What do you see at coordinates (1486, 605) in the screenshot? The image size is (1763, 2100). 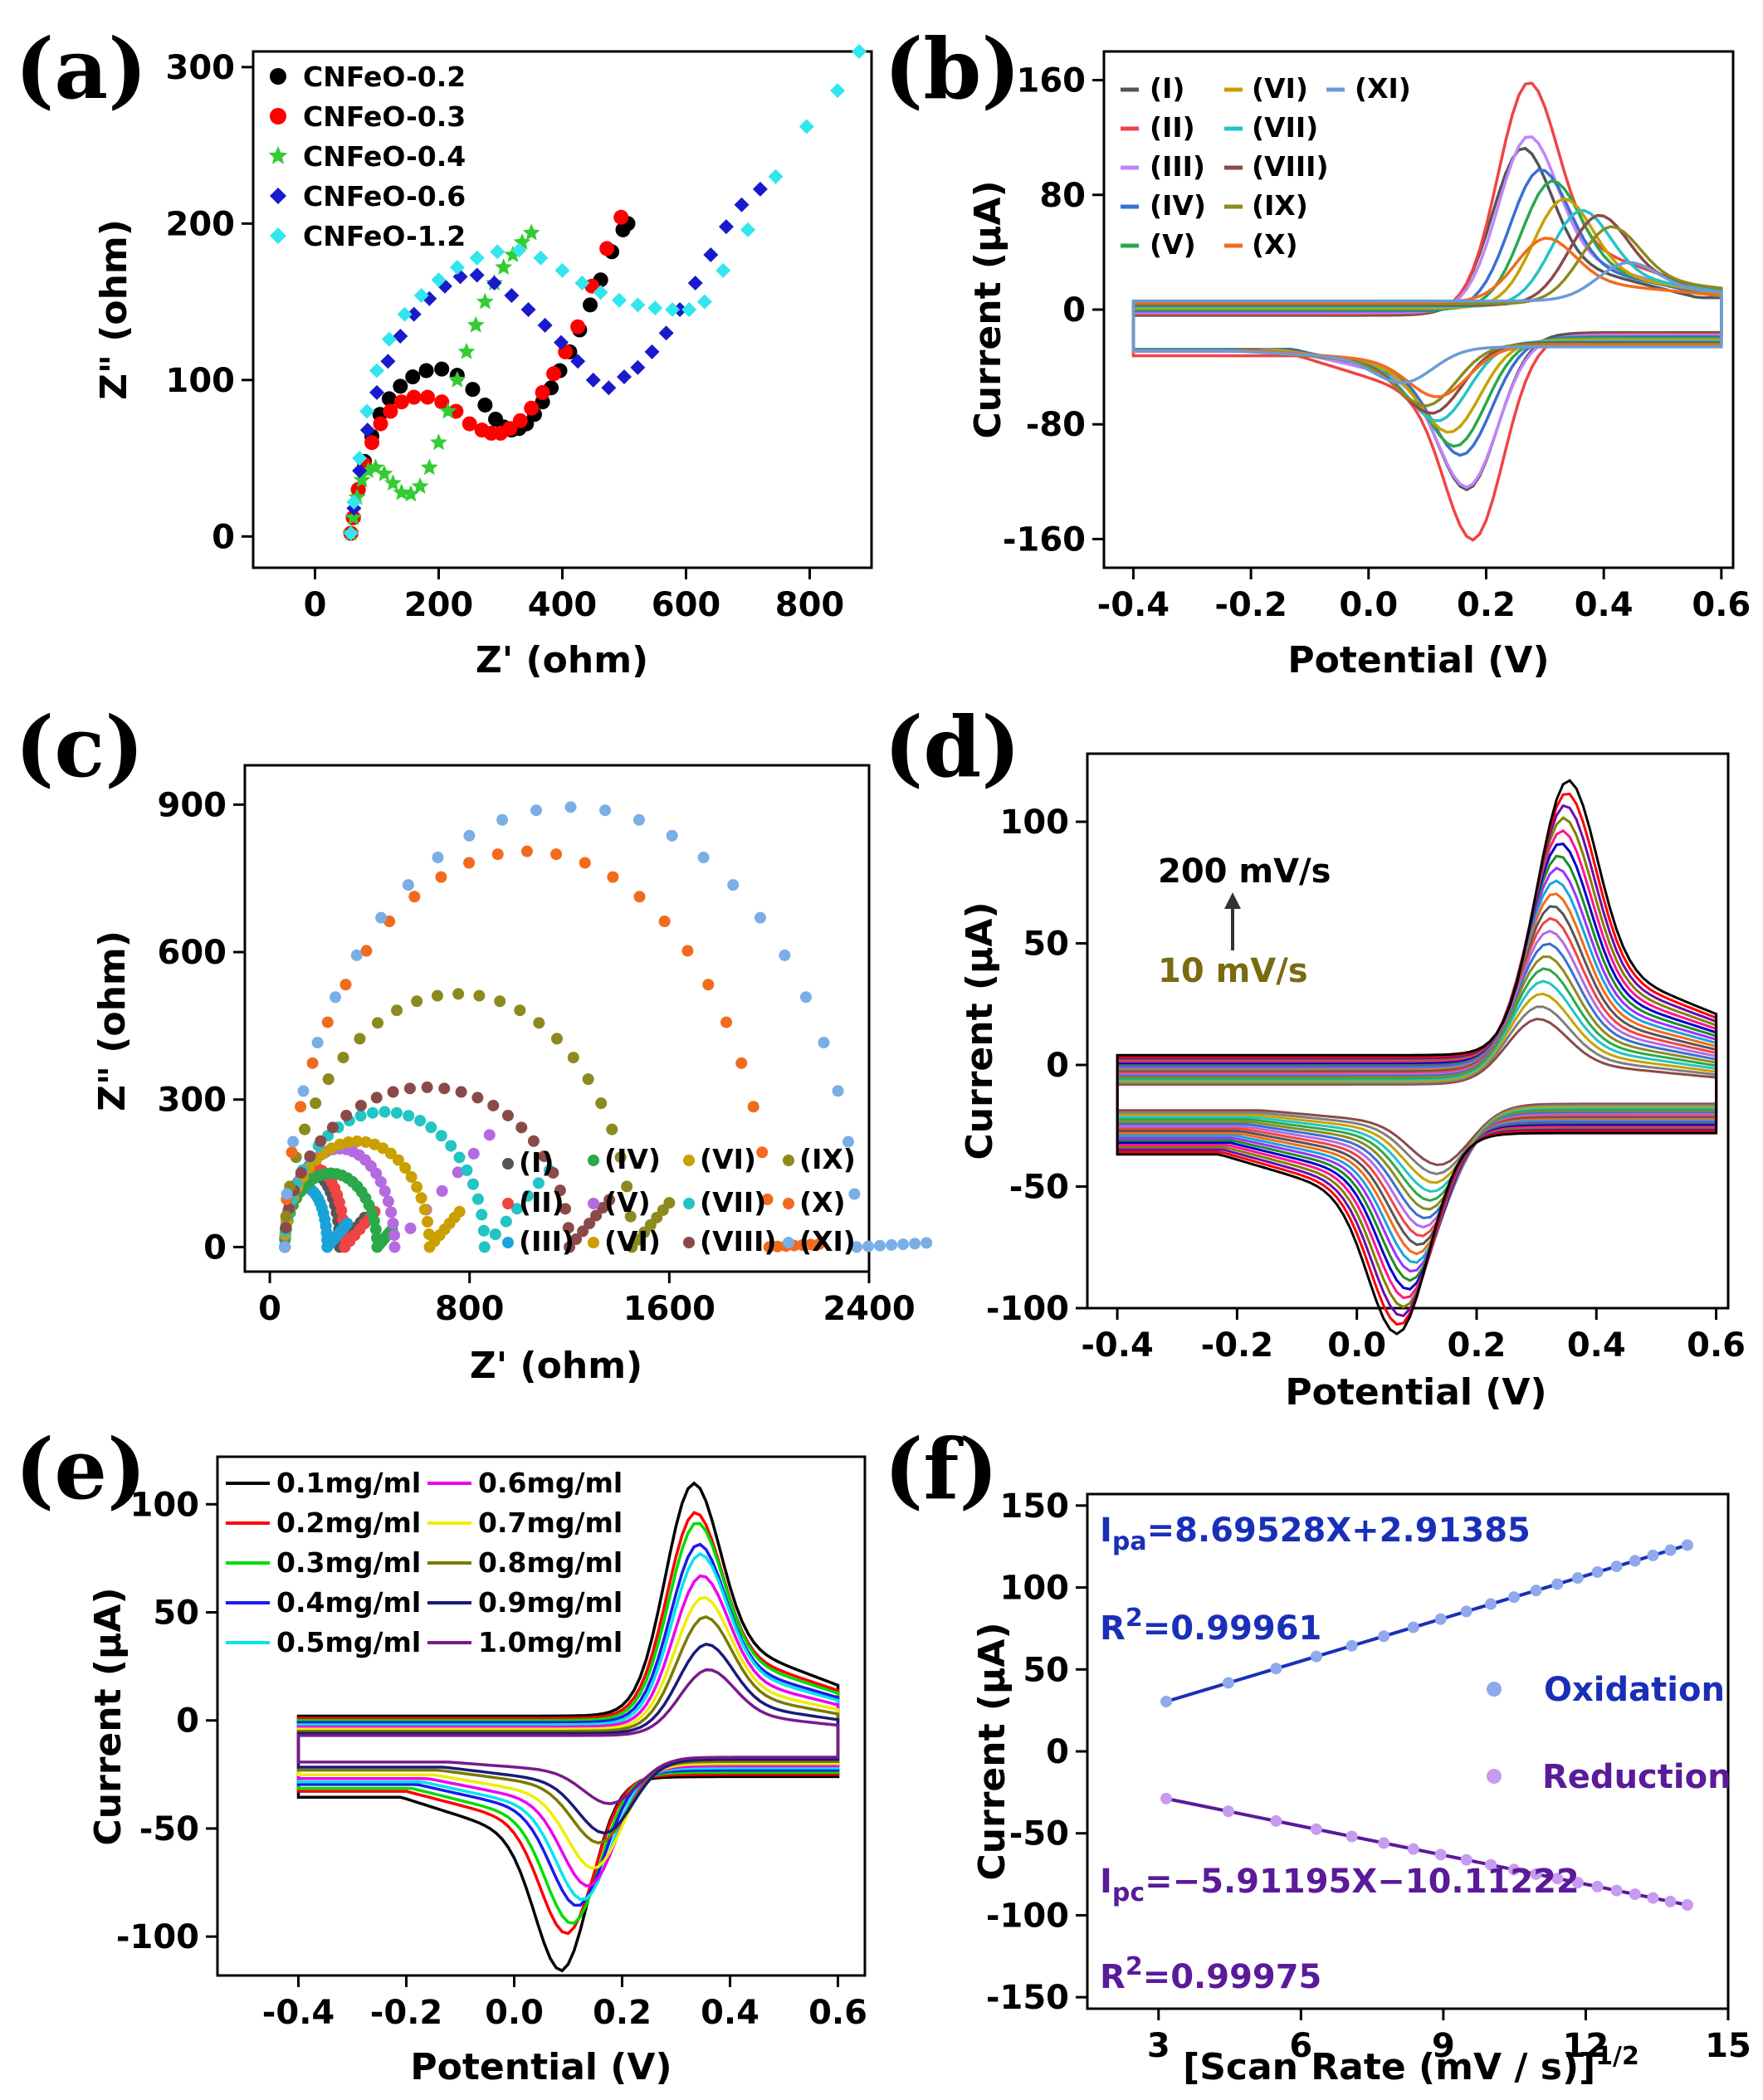 I see `x-tick-label: 0.2` at bounding box center [1486, 605].